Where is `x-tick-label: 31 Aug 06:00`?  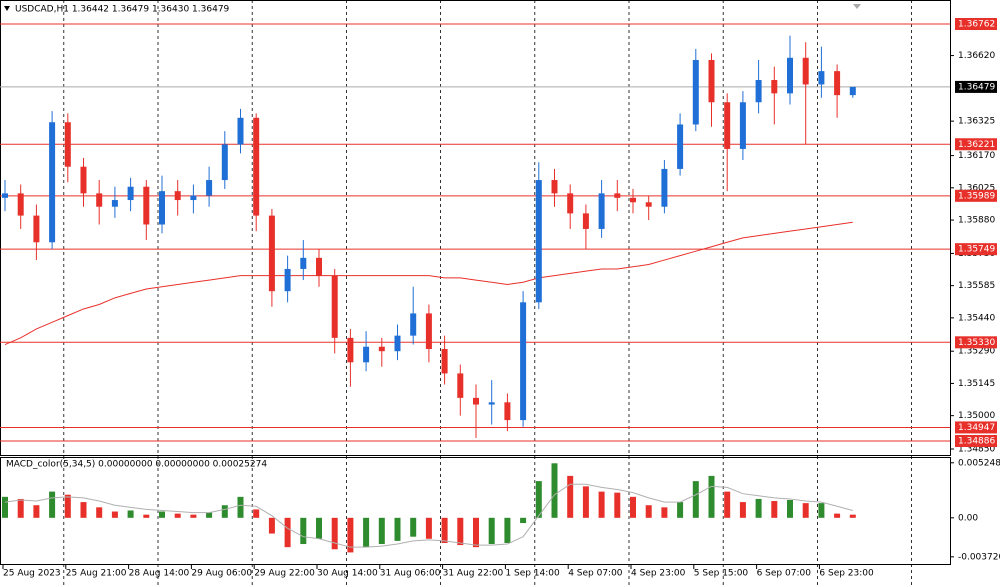
x-tick-label: 31 Aug 06:00 is located at coordinates (410, 574).